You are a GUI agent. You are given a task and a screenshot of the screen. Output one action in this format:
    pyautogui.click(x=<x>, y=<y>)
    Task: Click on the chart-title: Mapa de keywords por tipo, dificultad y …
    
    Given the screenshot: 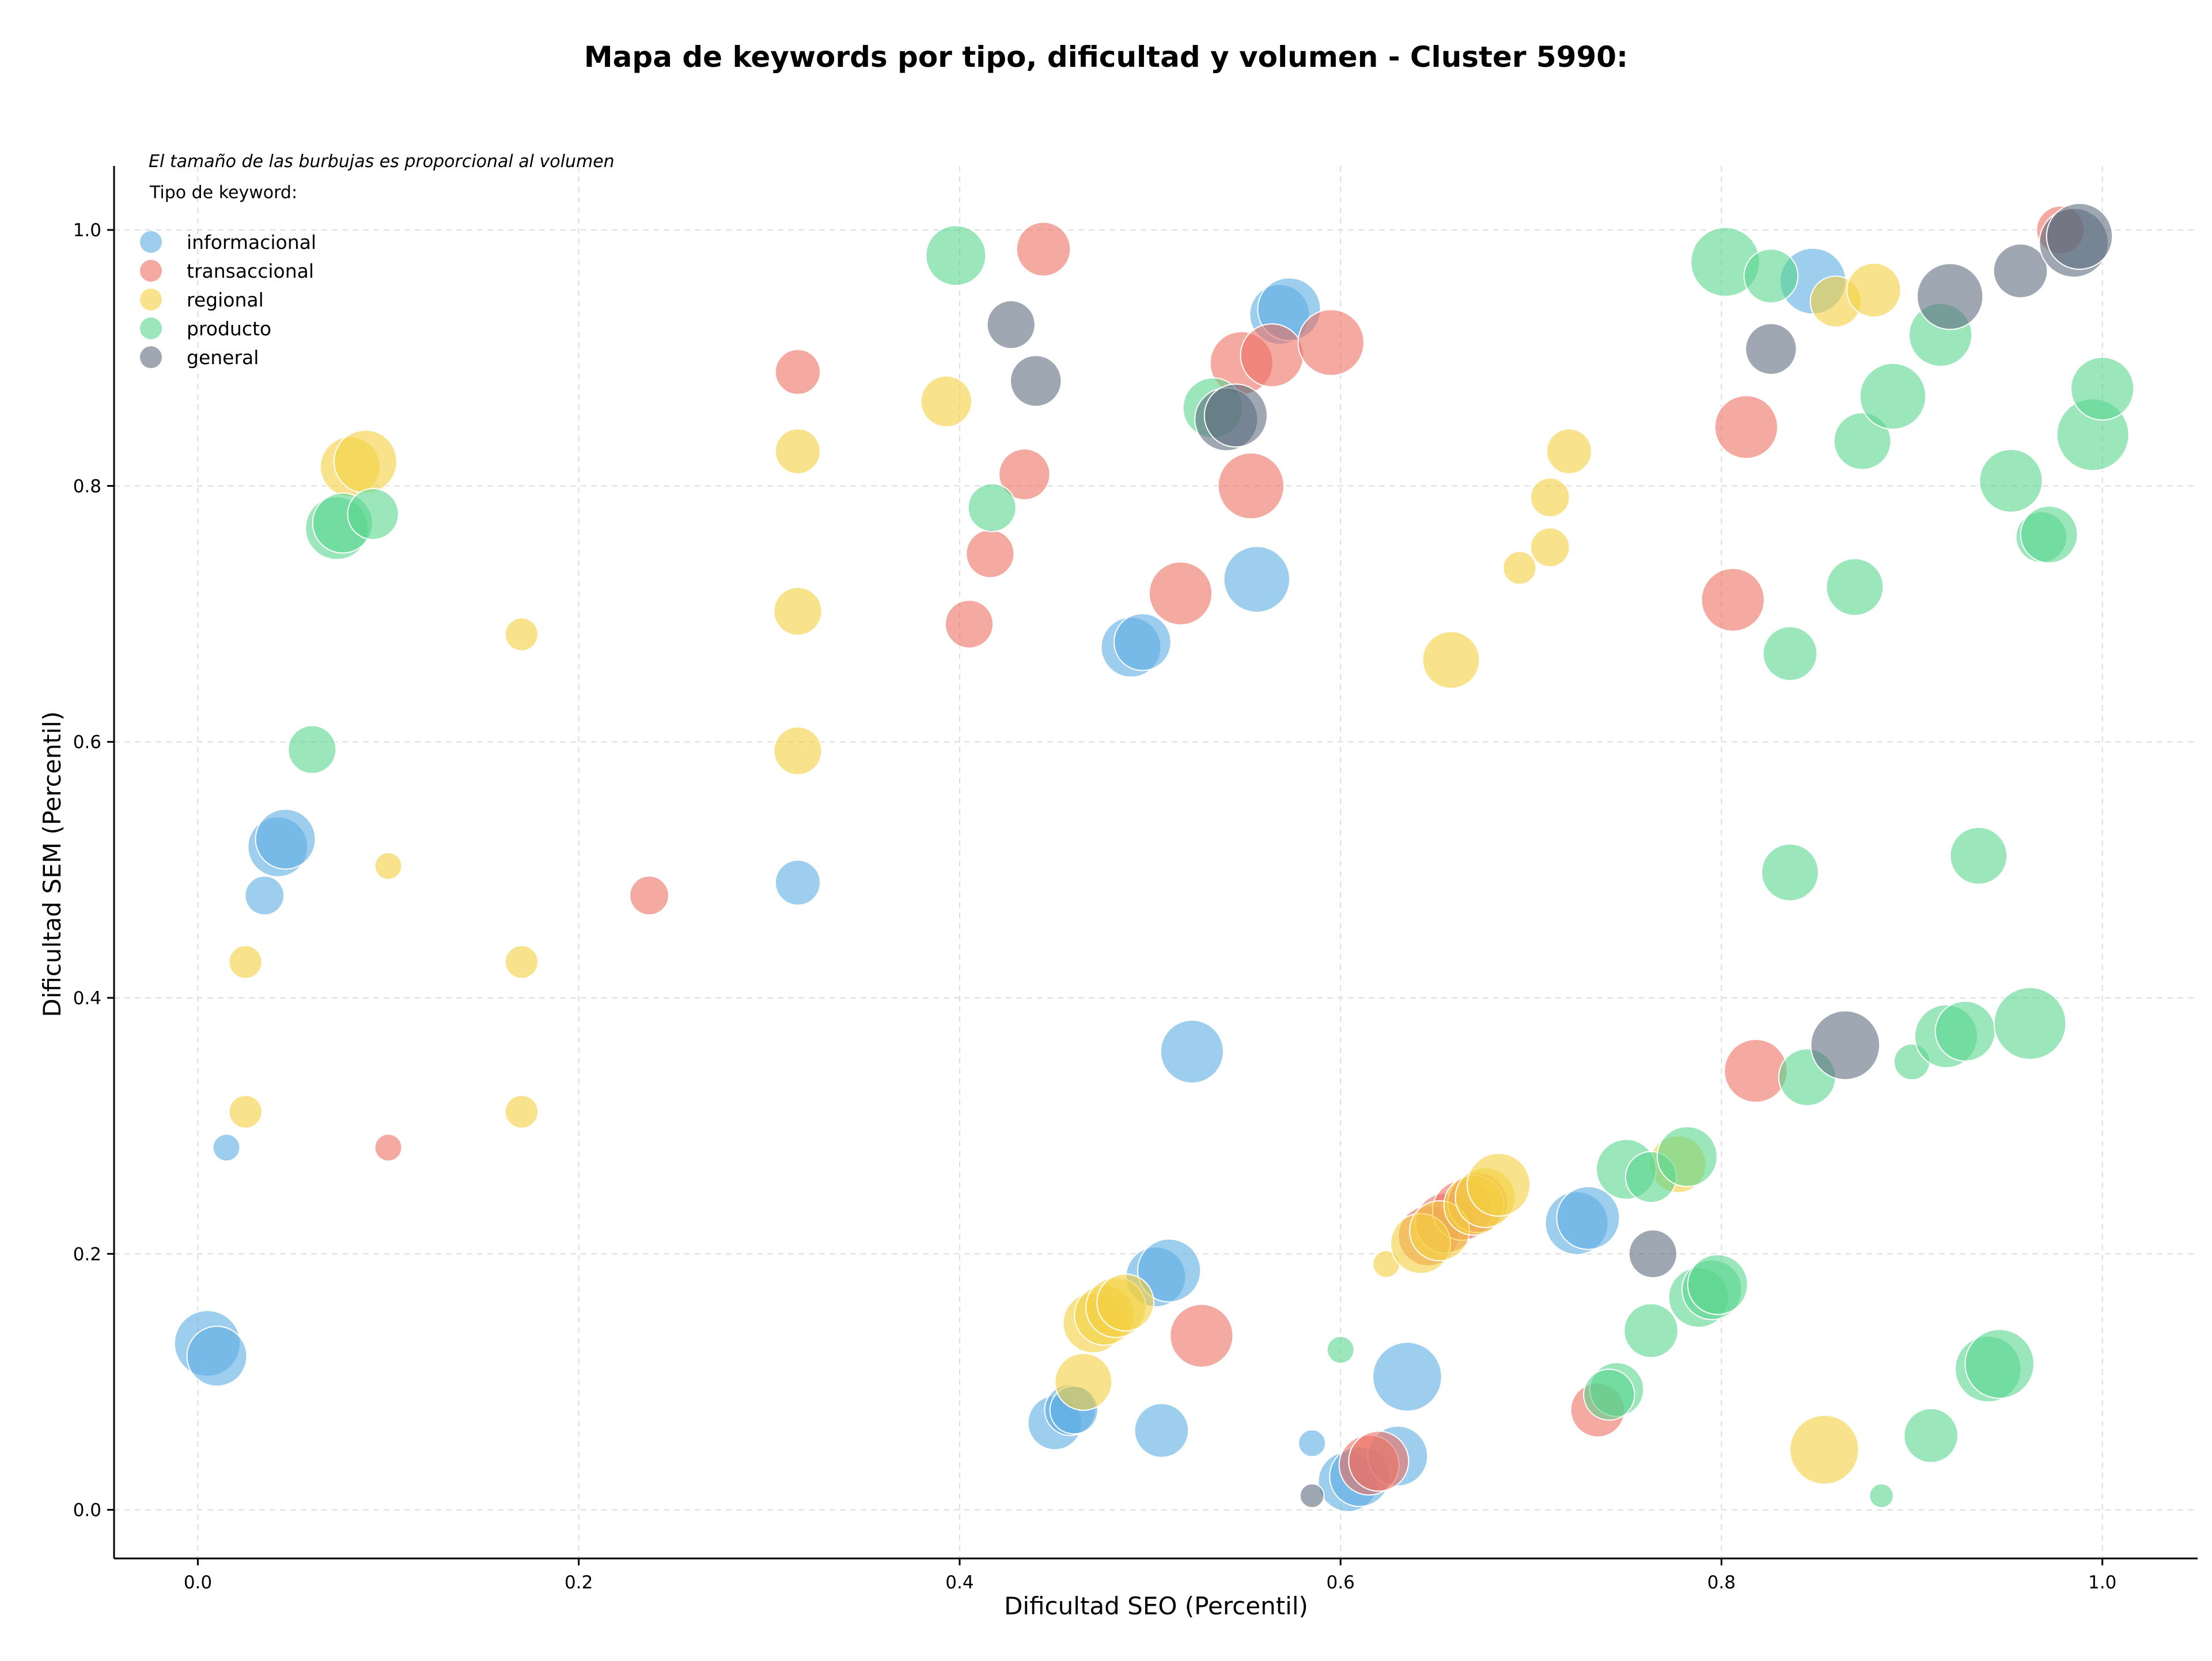 What is the action you would take?
    pyautogui.click(x=1106, y=57)
    